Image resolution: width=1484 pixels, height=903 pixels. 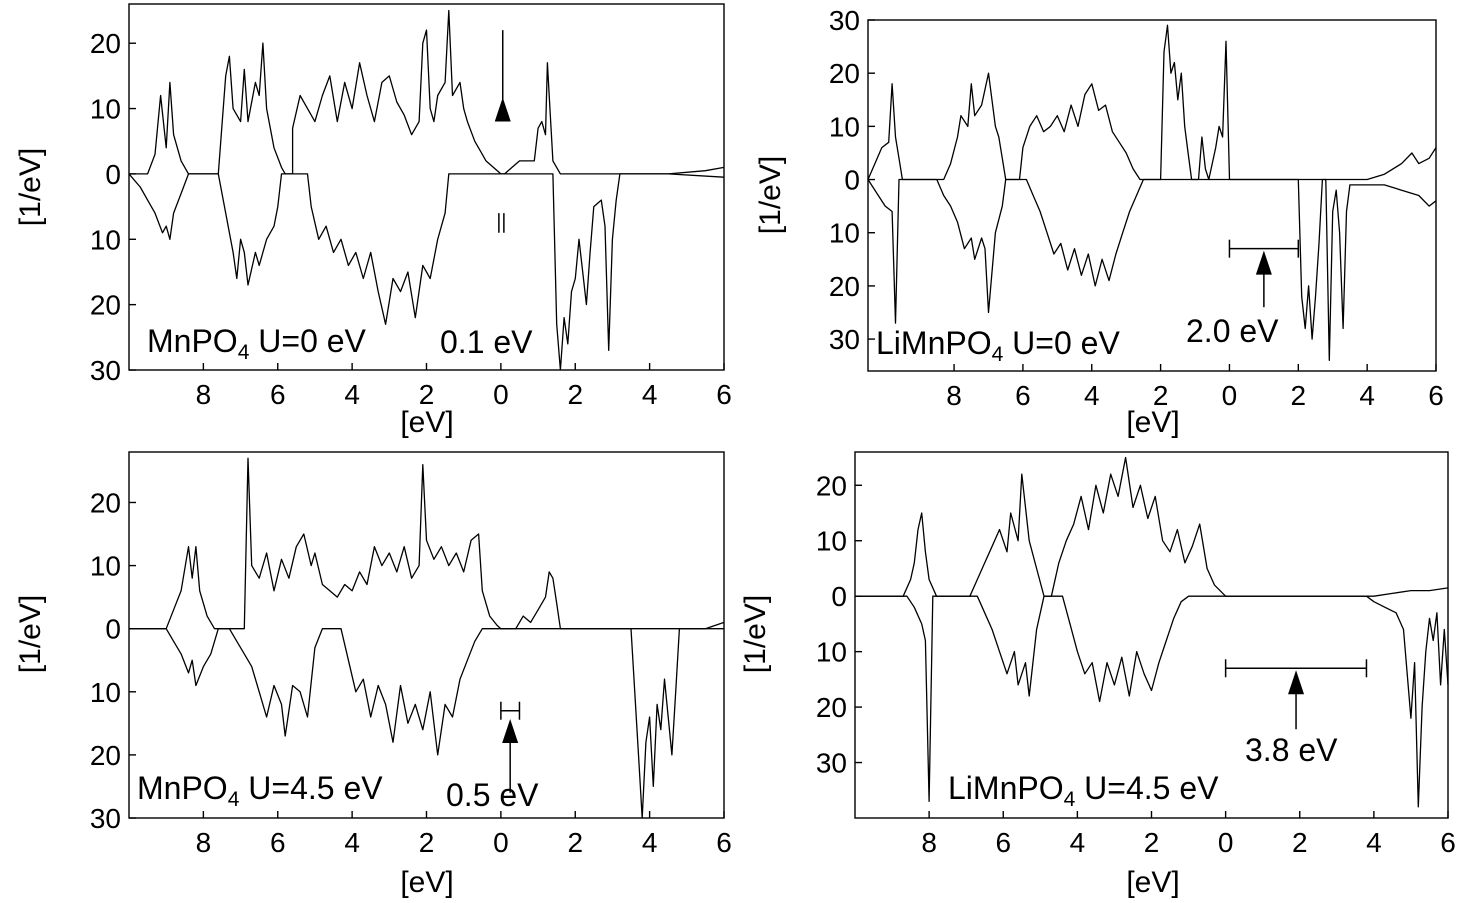 I want to click on panel-label: LiMnPO4 U=4.5 eV, so click(x=1083, y=790).